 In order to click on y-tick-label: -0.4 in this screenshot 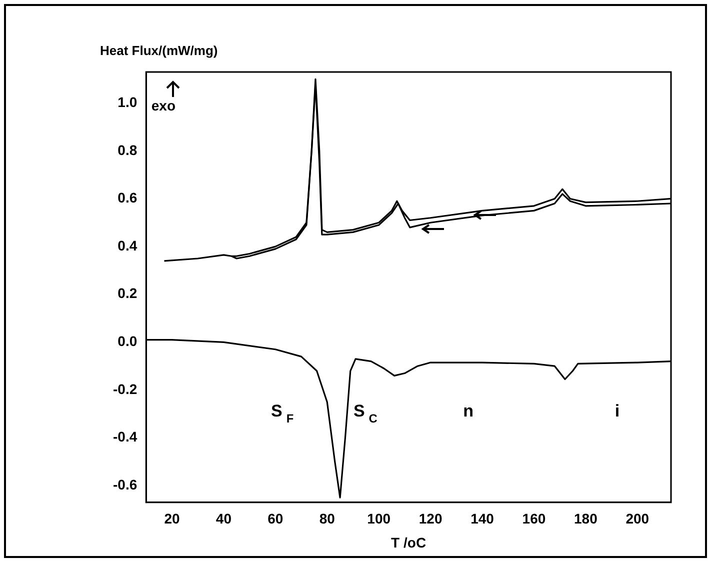, I will do `click(125, 436)`.